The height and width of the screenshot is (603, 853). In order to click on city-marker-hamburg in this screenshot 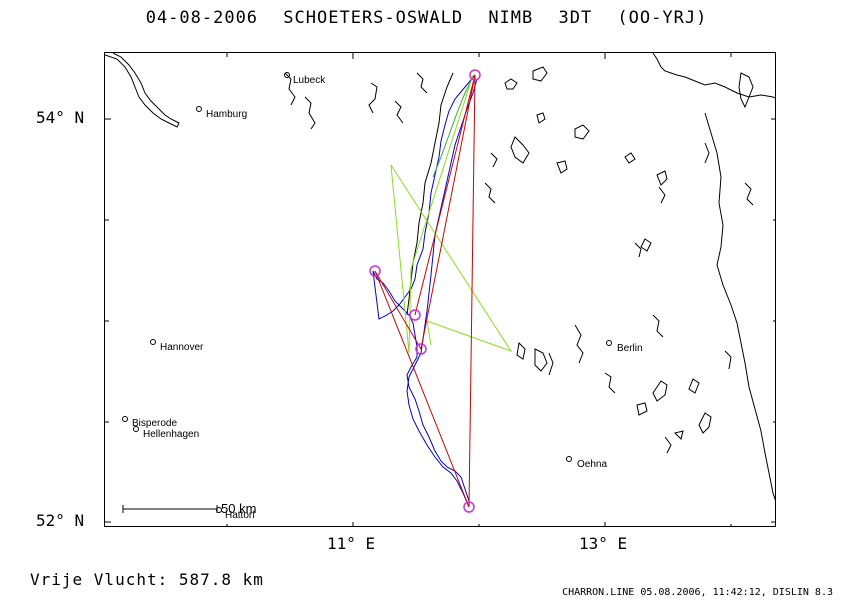, I will do `click(199, 109)`.